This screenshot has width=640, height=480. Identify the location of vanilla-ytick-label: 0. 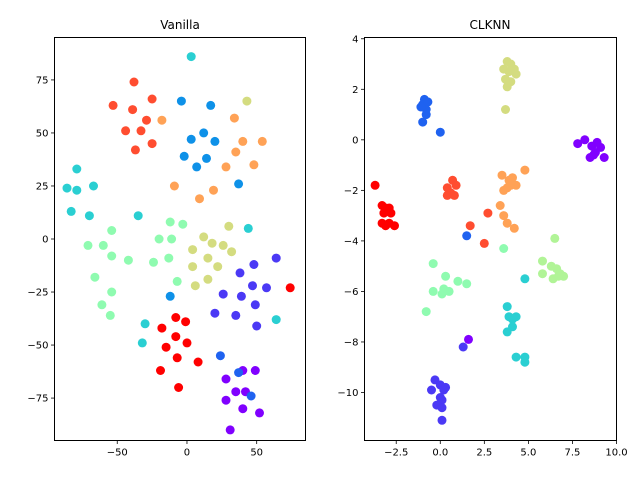
(45, 240).